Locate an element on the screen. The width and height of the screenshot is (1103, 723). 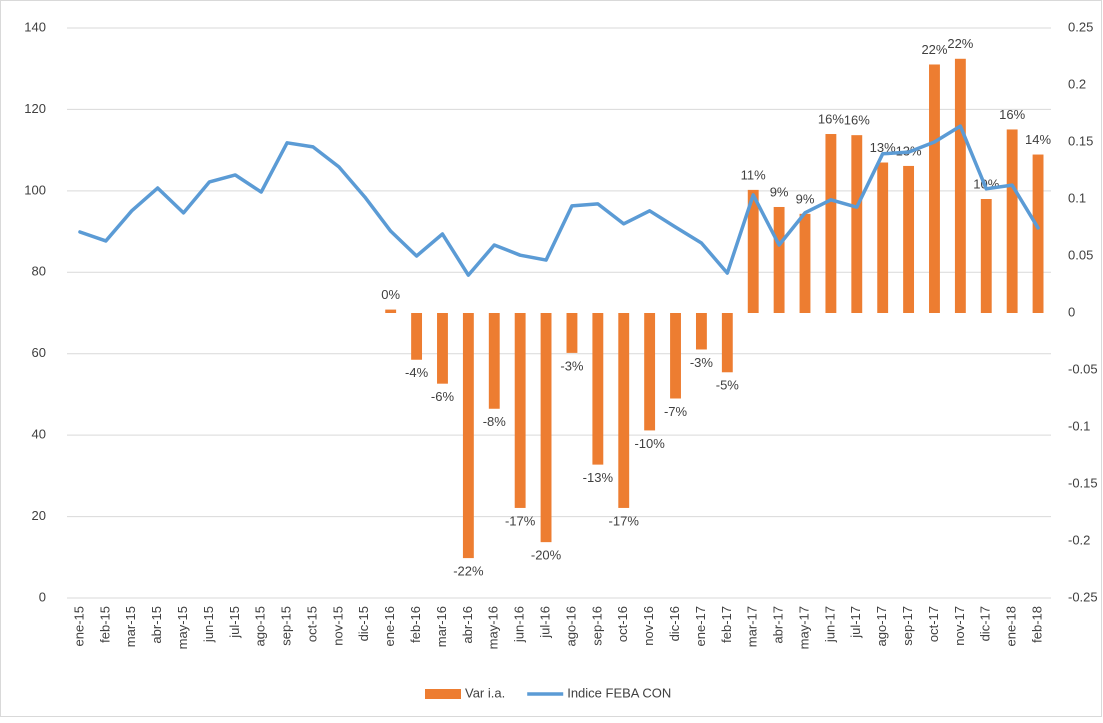
y-tick-label: 40 is located at coordinates (39, 434).